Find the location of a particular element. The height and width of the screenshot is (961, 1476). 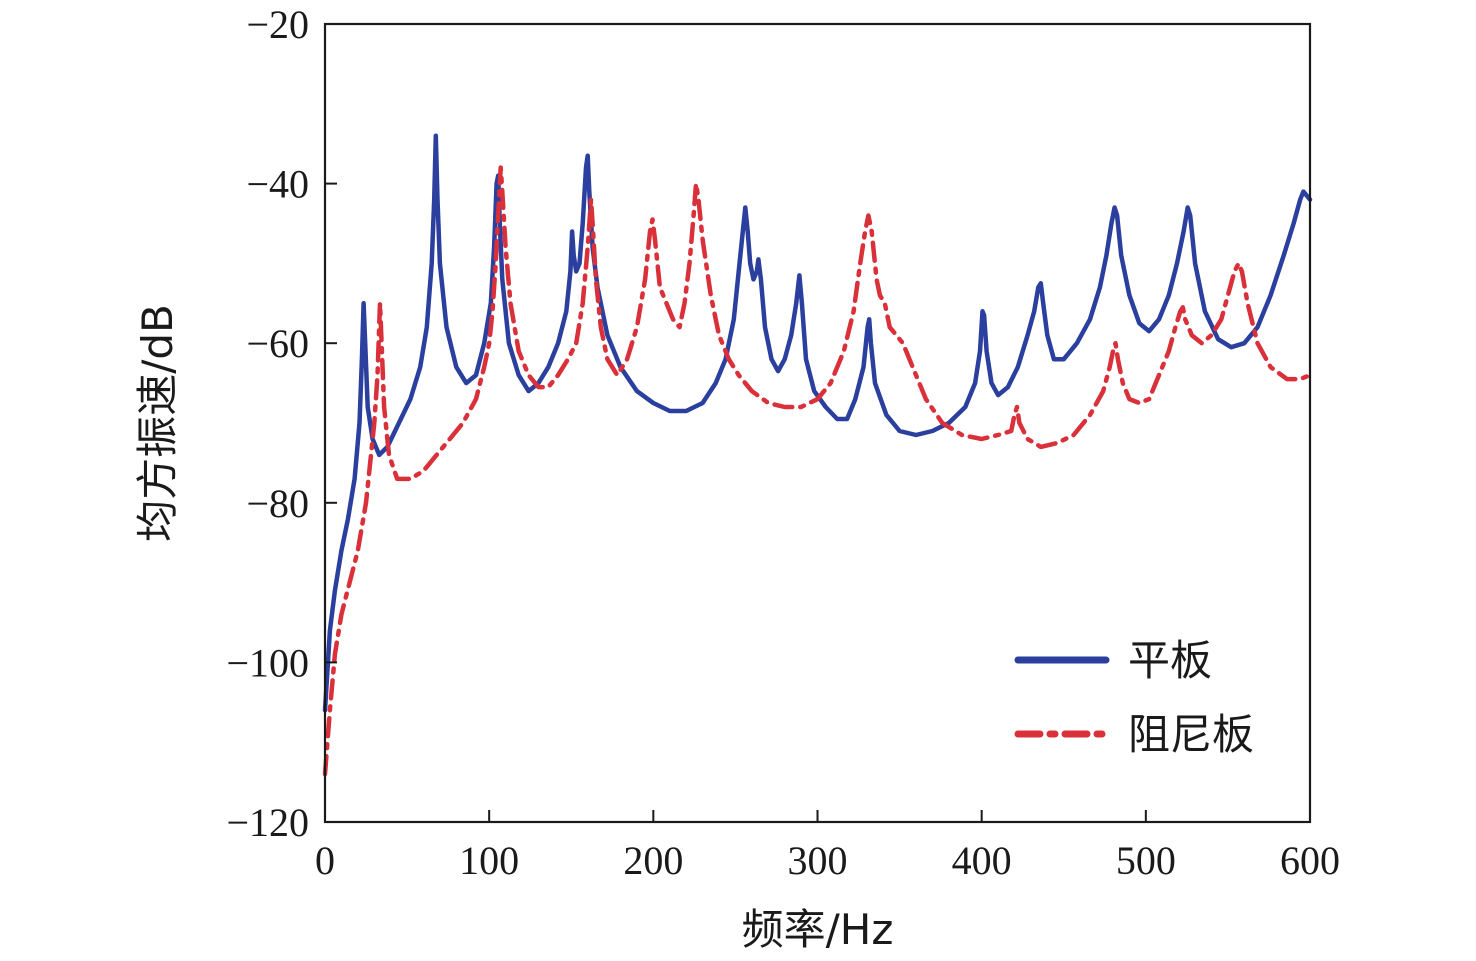

x-axis-title: 频率/Hz is located at coordinates (818, 929).